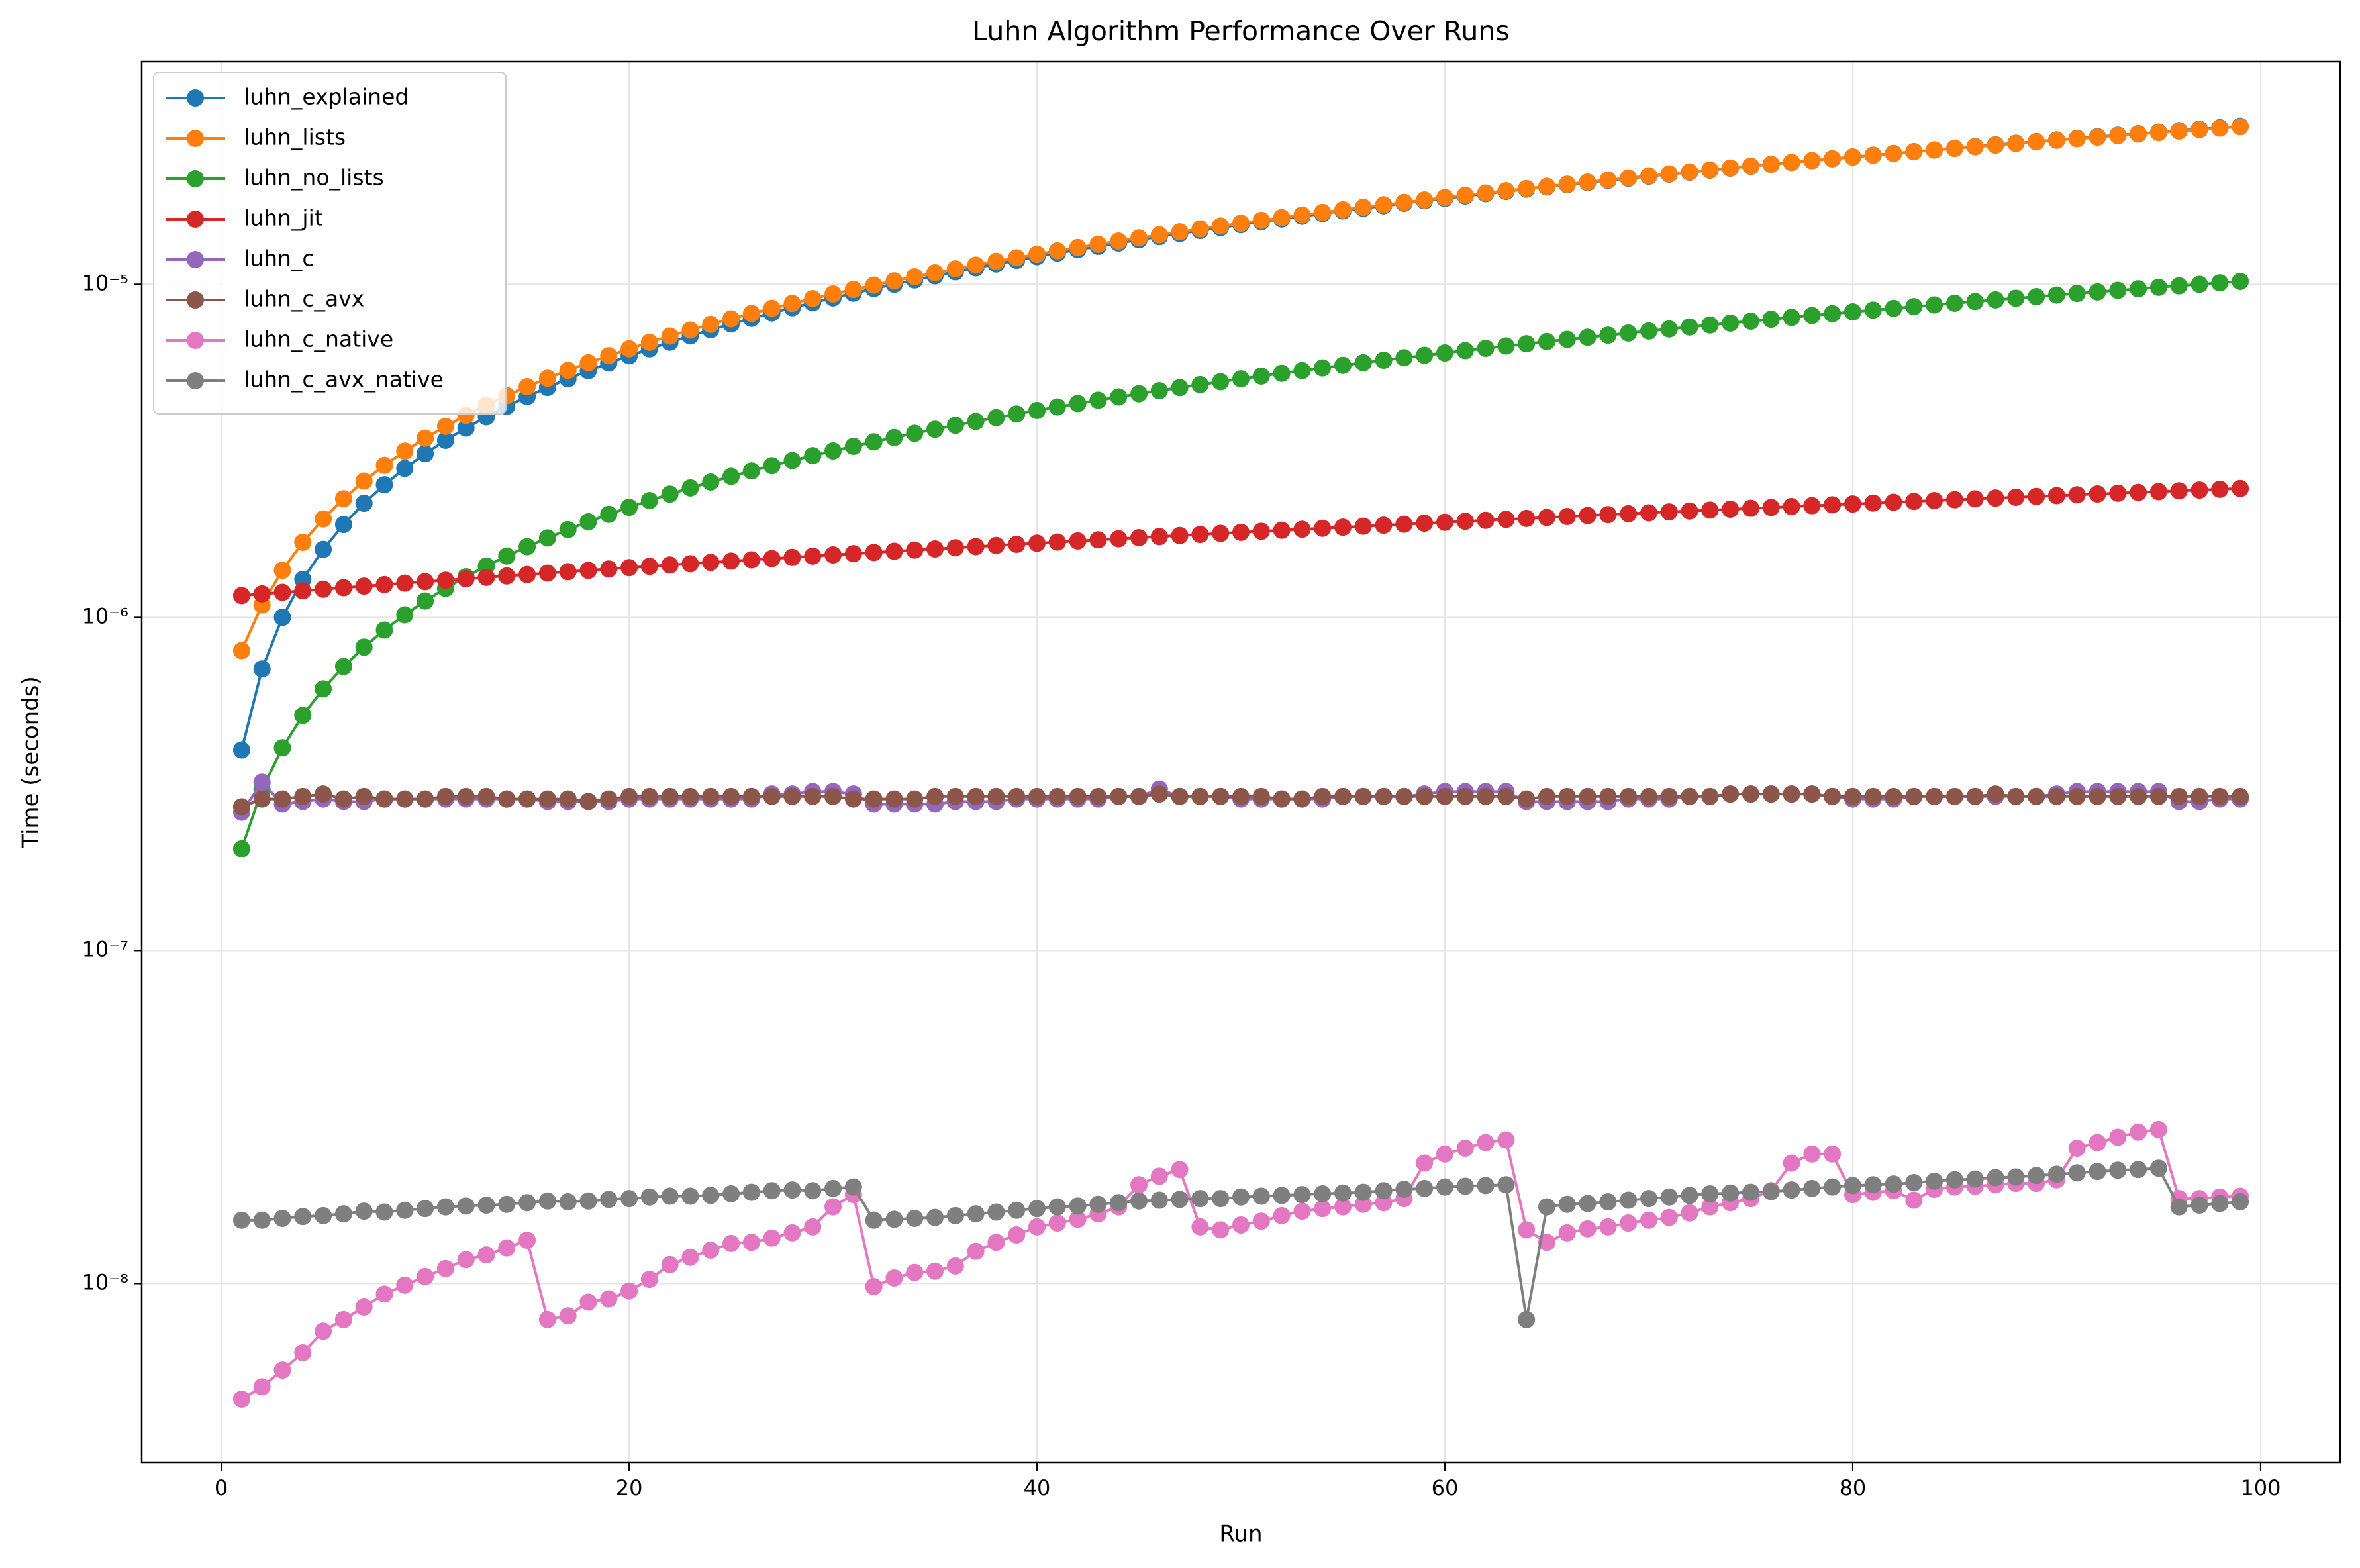 The width and height of the screenshot is (2360, 1568). What do you see at coordinates (330, 243) in the screenshot?
I see `legend-box` at bounding box center [330, 243].